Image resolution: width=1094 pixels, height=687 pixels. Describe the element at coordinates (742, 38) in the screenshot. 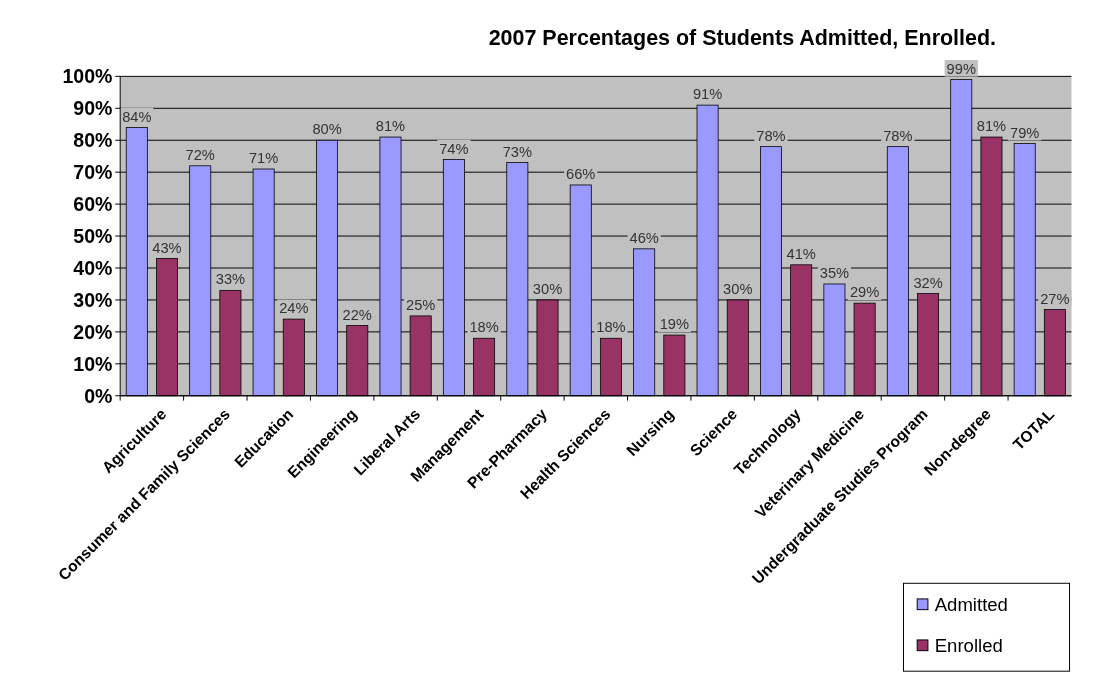

I see `chart-title: 2007 Percentages of Students Admitted, Enrolled.` at that location.